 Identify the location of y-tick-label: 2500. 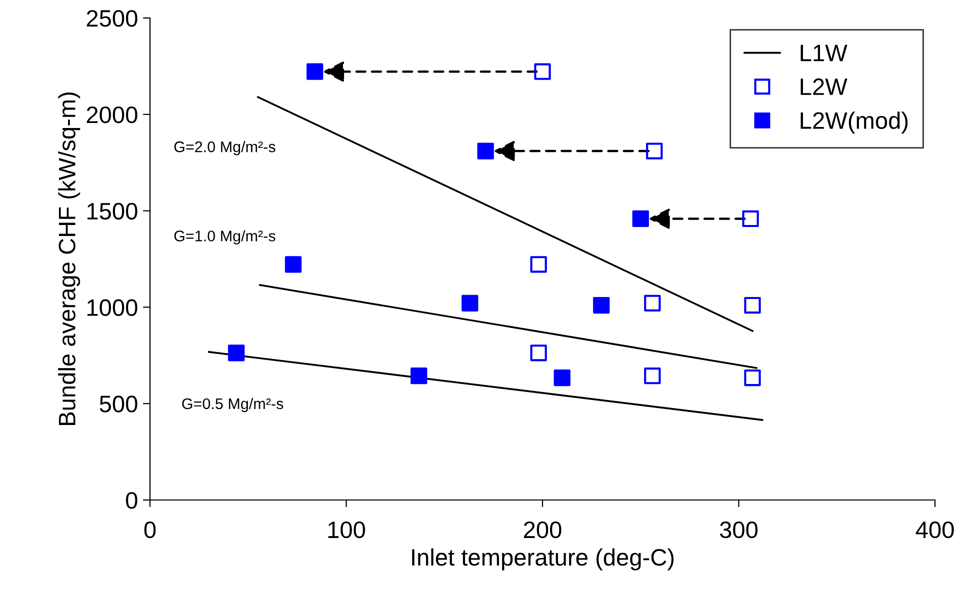
(112, 18).